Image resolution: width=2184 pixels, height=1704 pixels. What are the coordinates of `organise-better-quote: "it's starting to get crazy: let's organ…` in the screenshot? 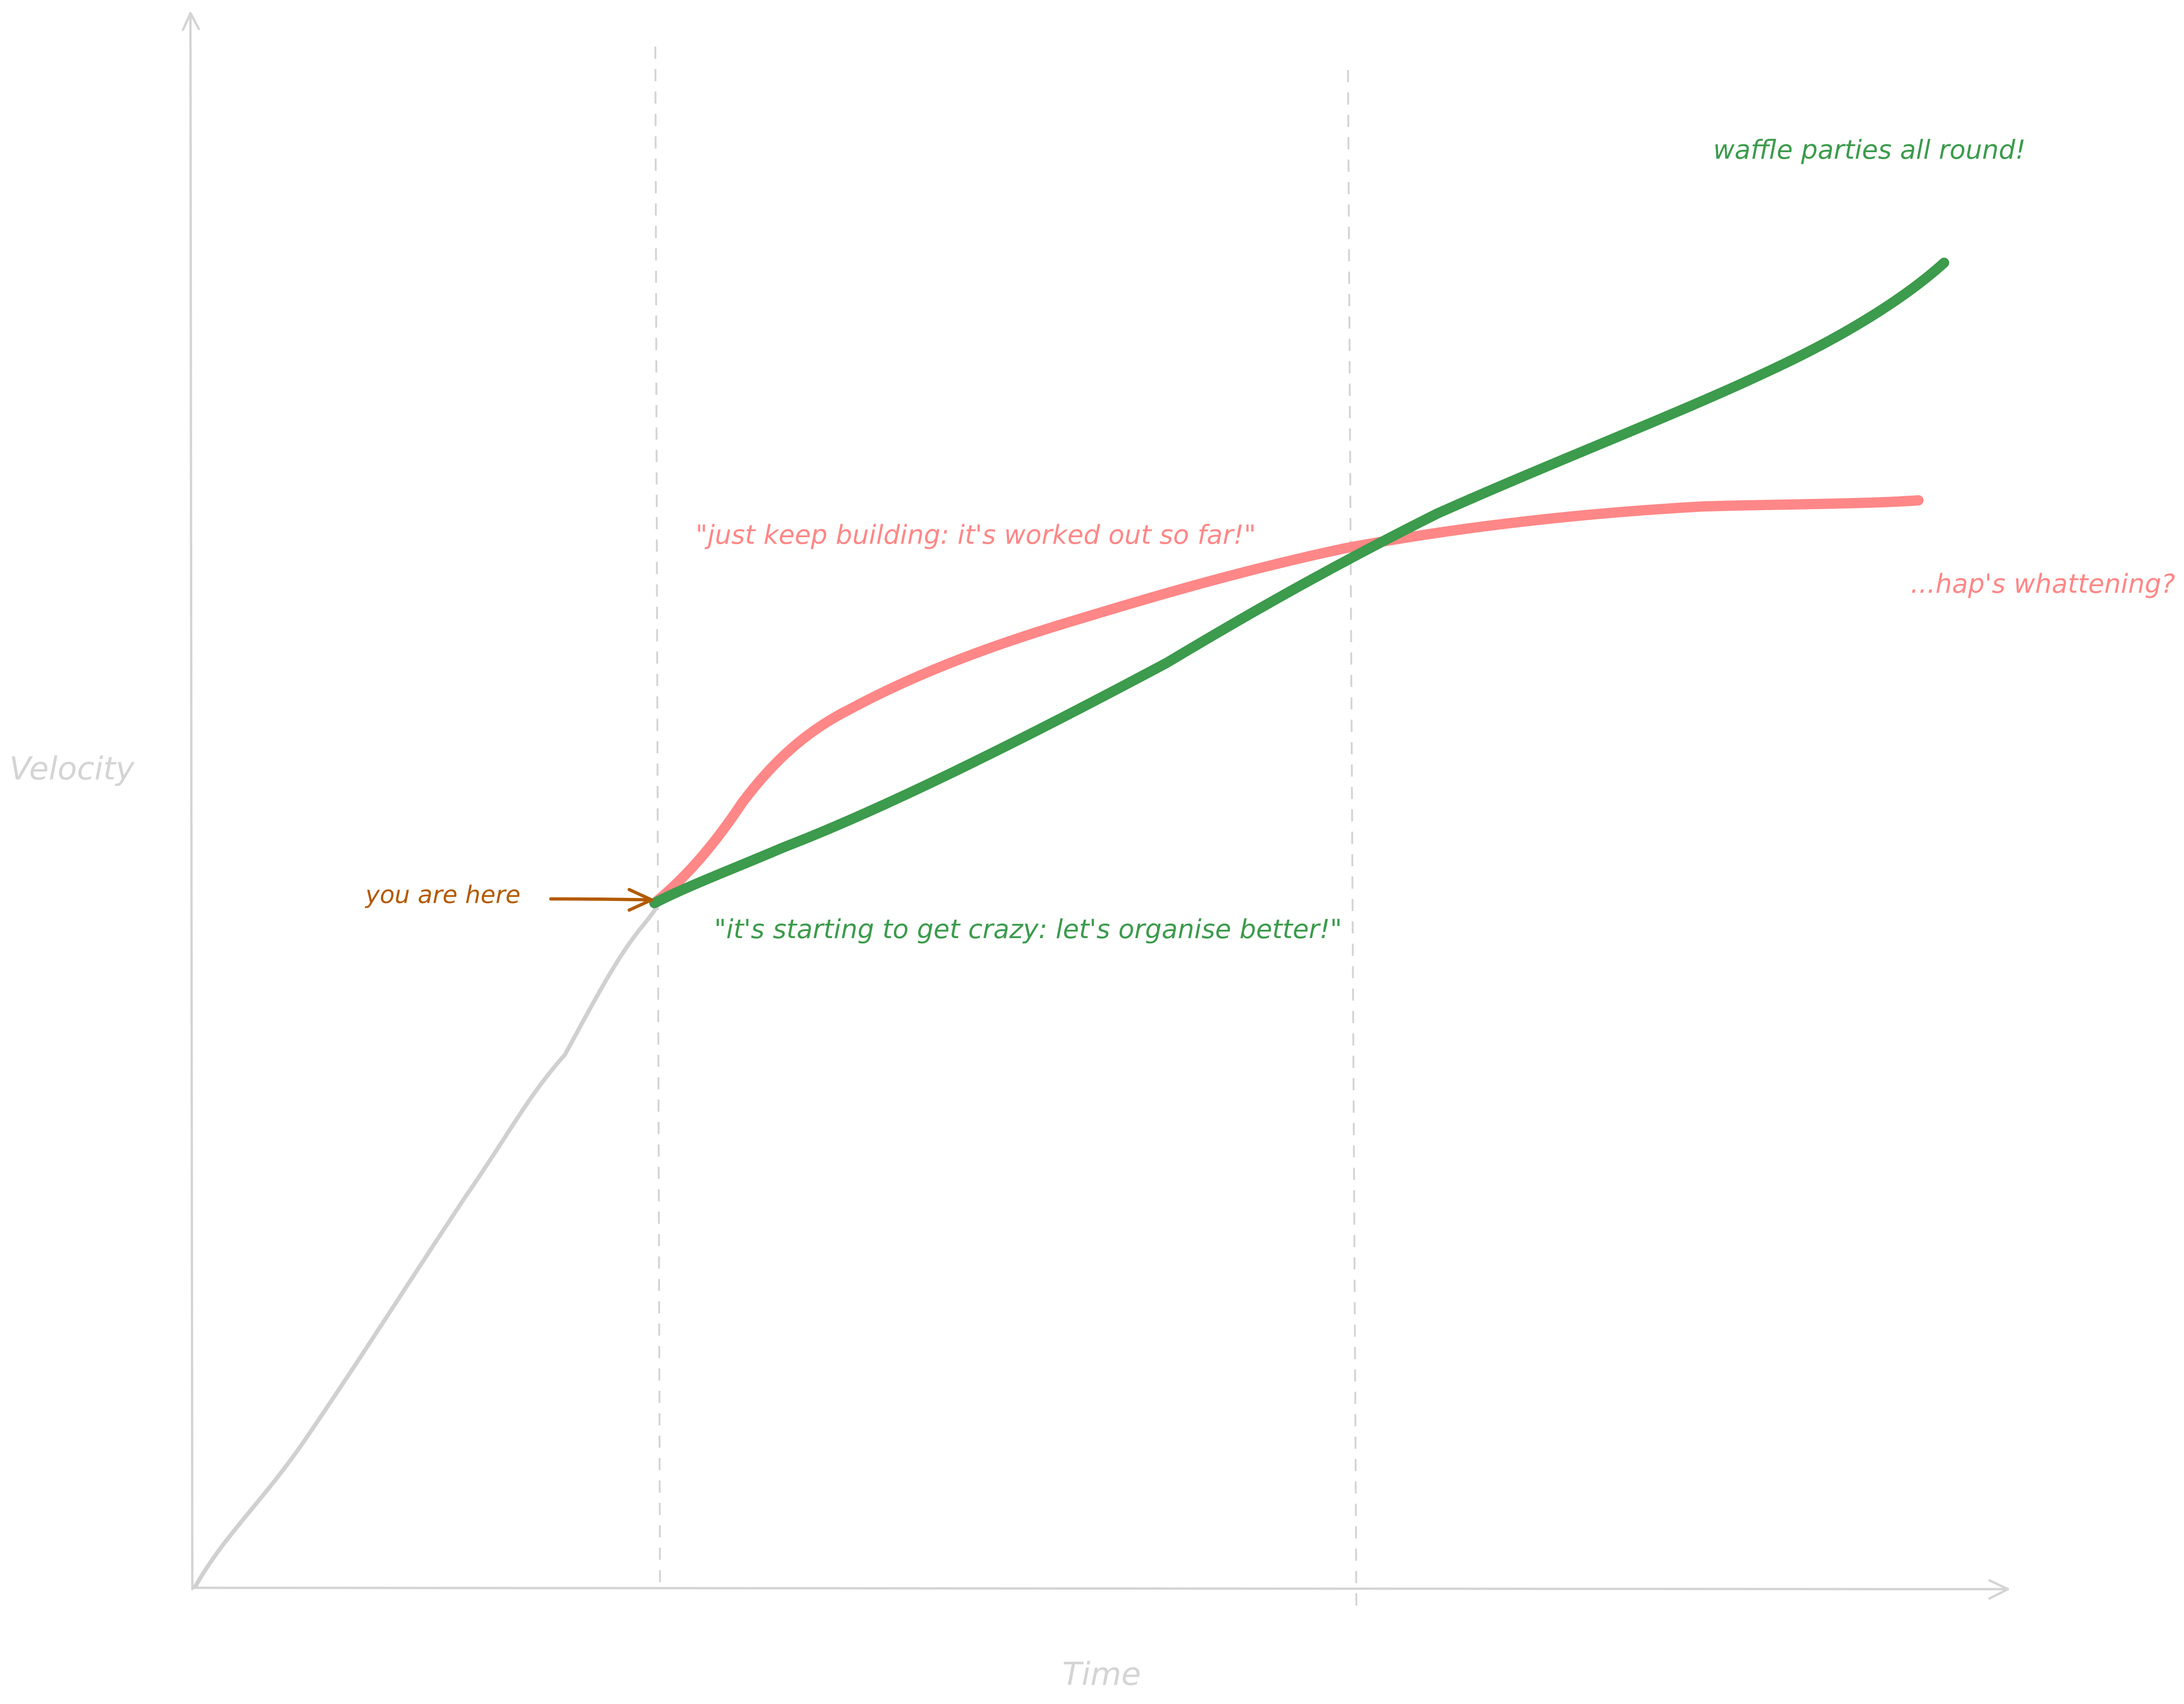 It's located at (1028, 930).